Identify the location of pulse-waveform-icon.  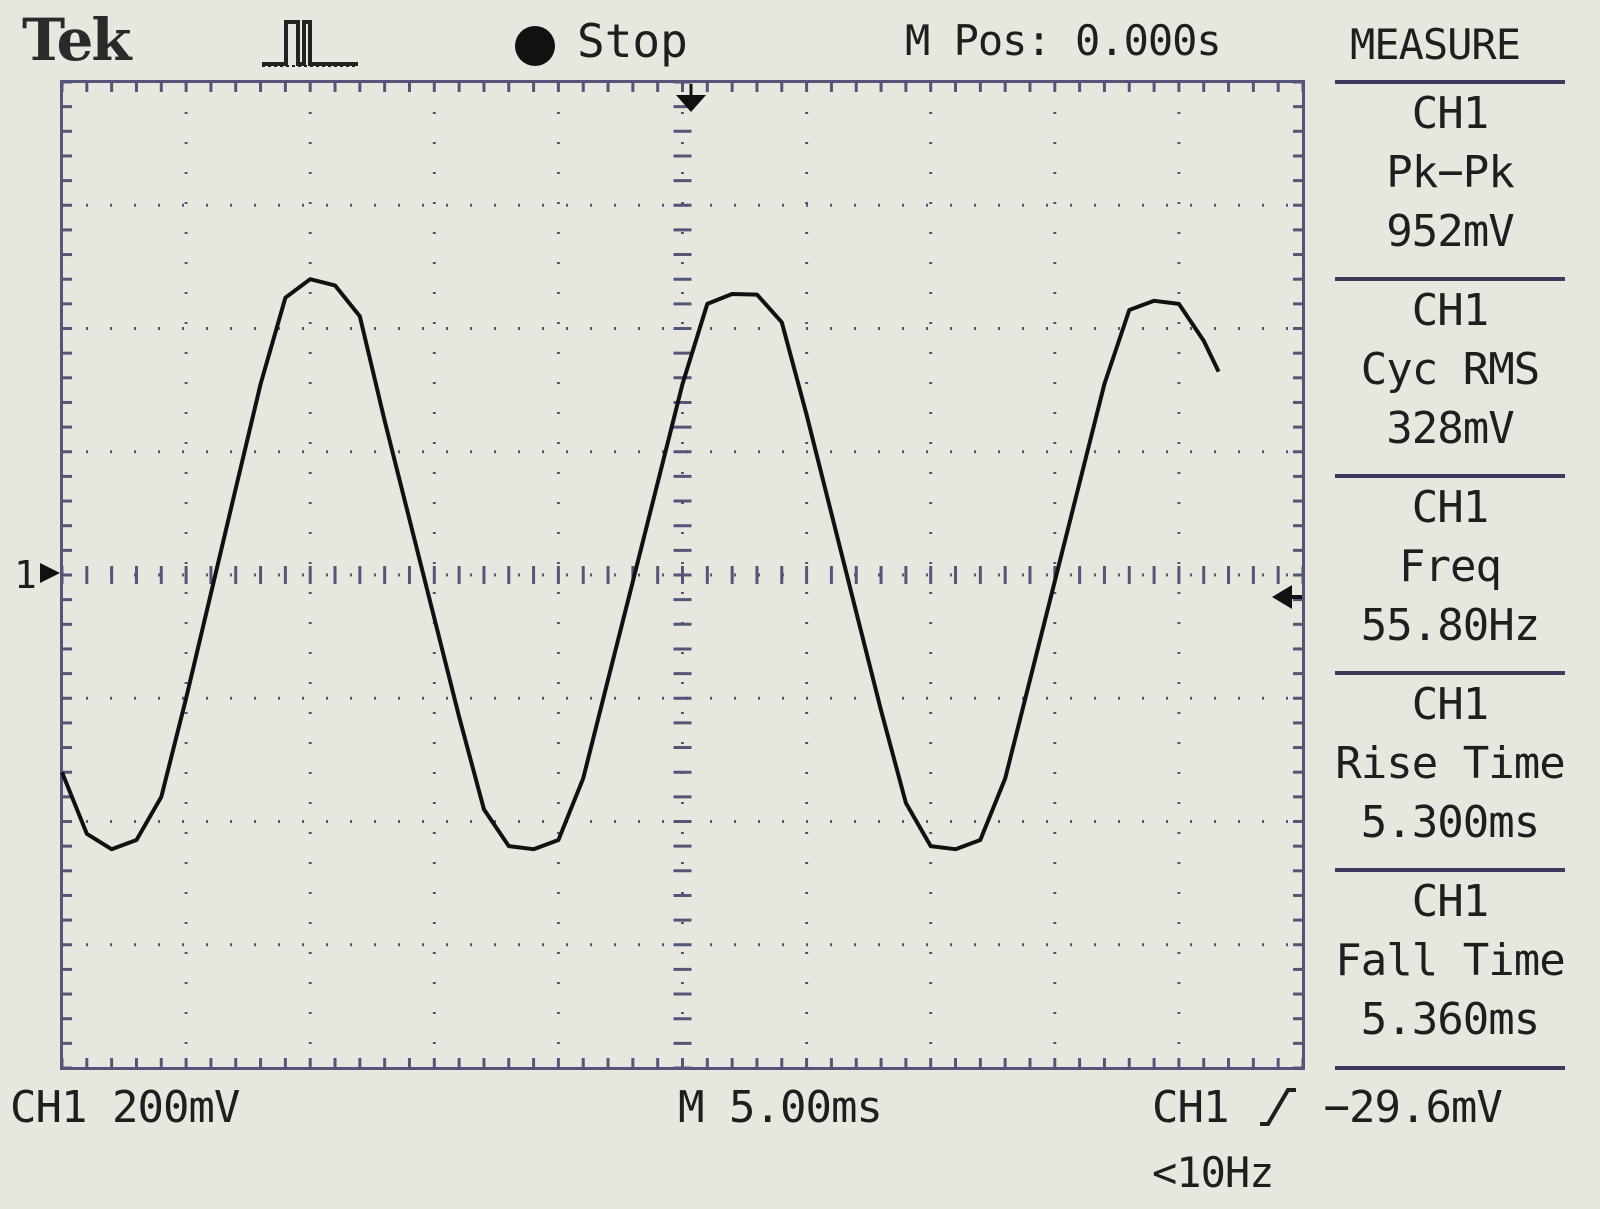
(310, 43).